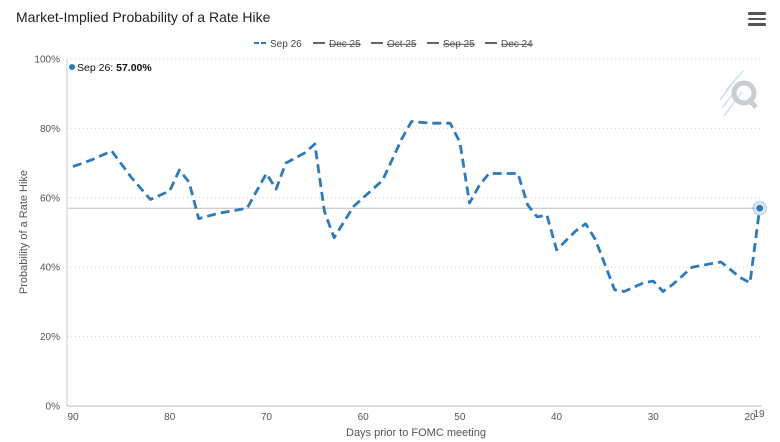 Image resolution: width=780 pixels, height=442 pixels. What do you see at coordinates (53, 407) in the screenshot?
I see `y-tick-label: 0%` at bounding box center [53, 407].